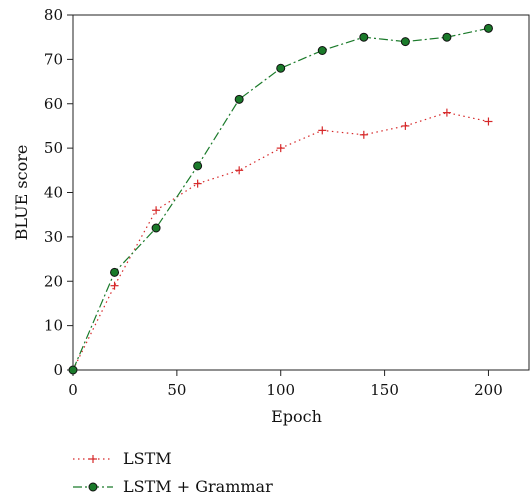 The image size is (530, 496). What do you see at coordinates (73, 390) in the screenshot?
I see `x-tick-label: 0` at bounding box center [73, 390].